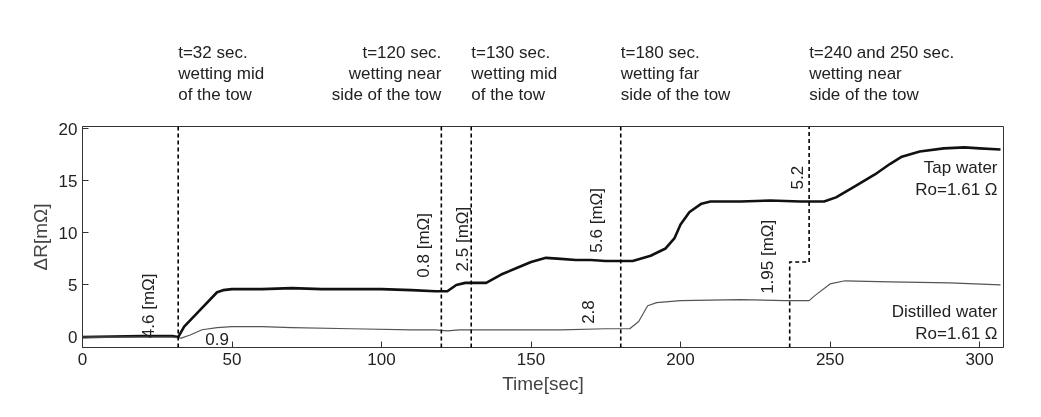 The height and width of the screenshot is (417, 1041). What do you see at coordinates (73, 338) in the screenshot?
I see `y-tick-label: 0` at bounding box center [73, 338].